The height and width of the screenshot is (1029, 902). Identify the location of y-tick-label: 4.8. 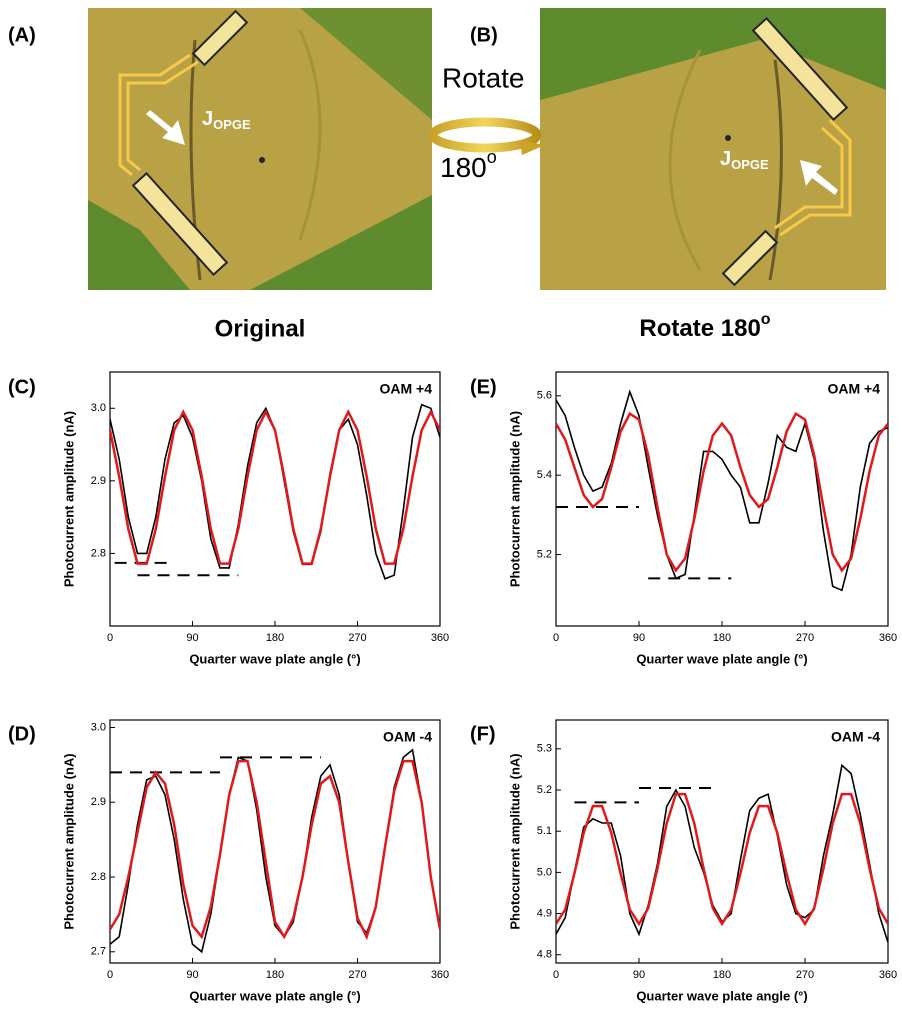
(544, 955).